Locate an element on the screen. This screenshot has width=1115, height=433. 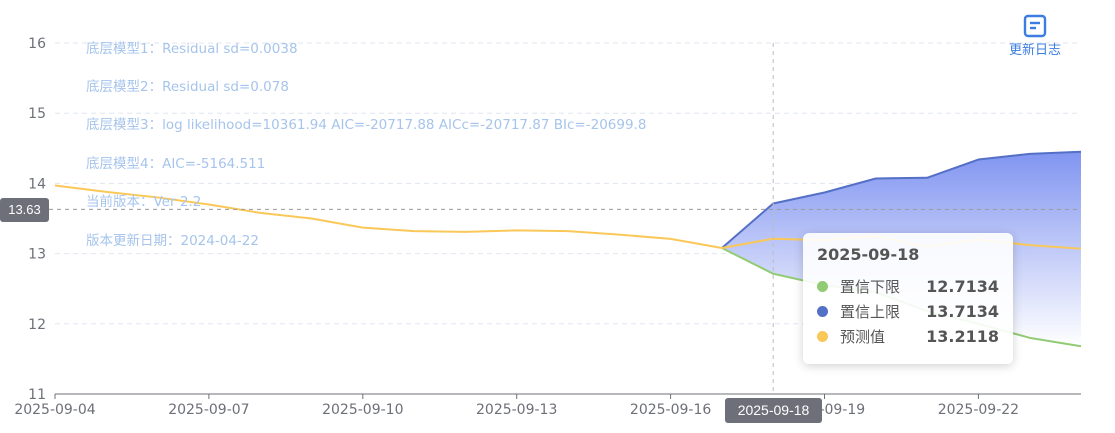
x-tick-label: 2025-09-04 is located at coordinates (54, 410).